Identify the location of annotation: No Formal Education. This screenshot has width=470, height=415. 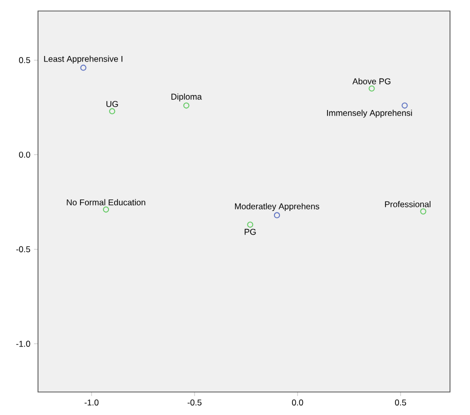
(106, 202).